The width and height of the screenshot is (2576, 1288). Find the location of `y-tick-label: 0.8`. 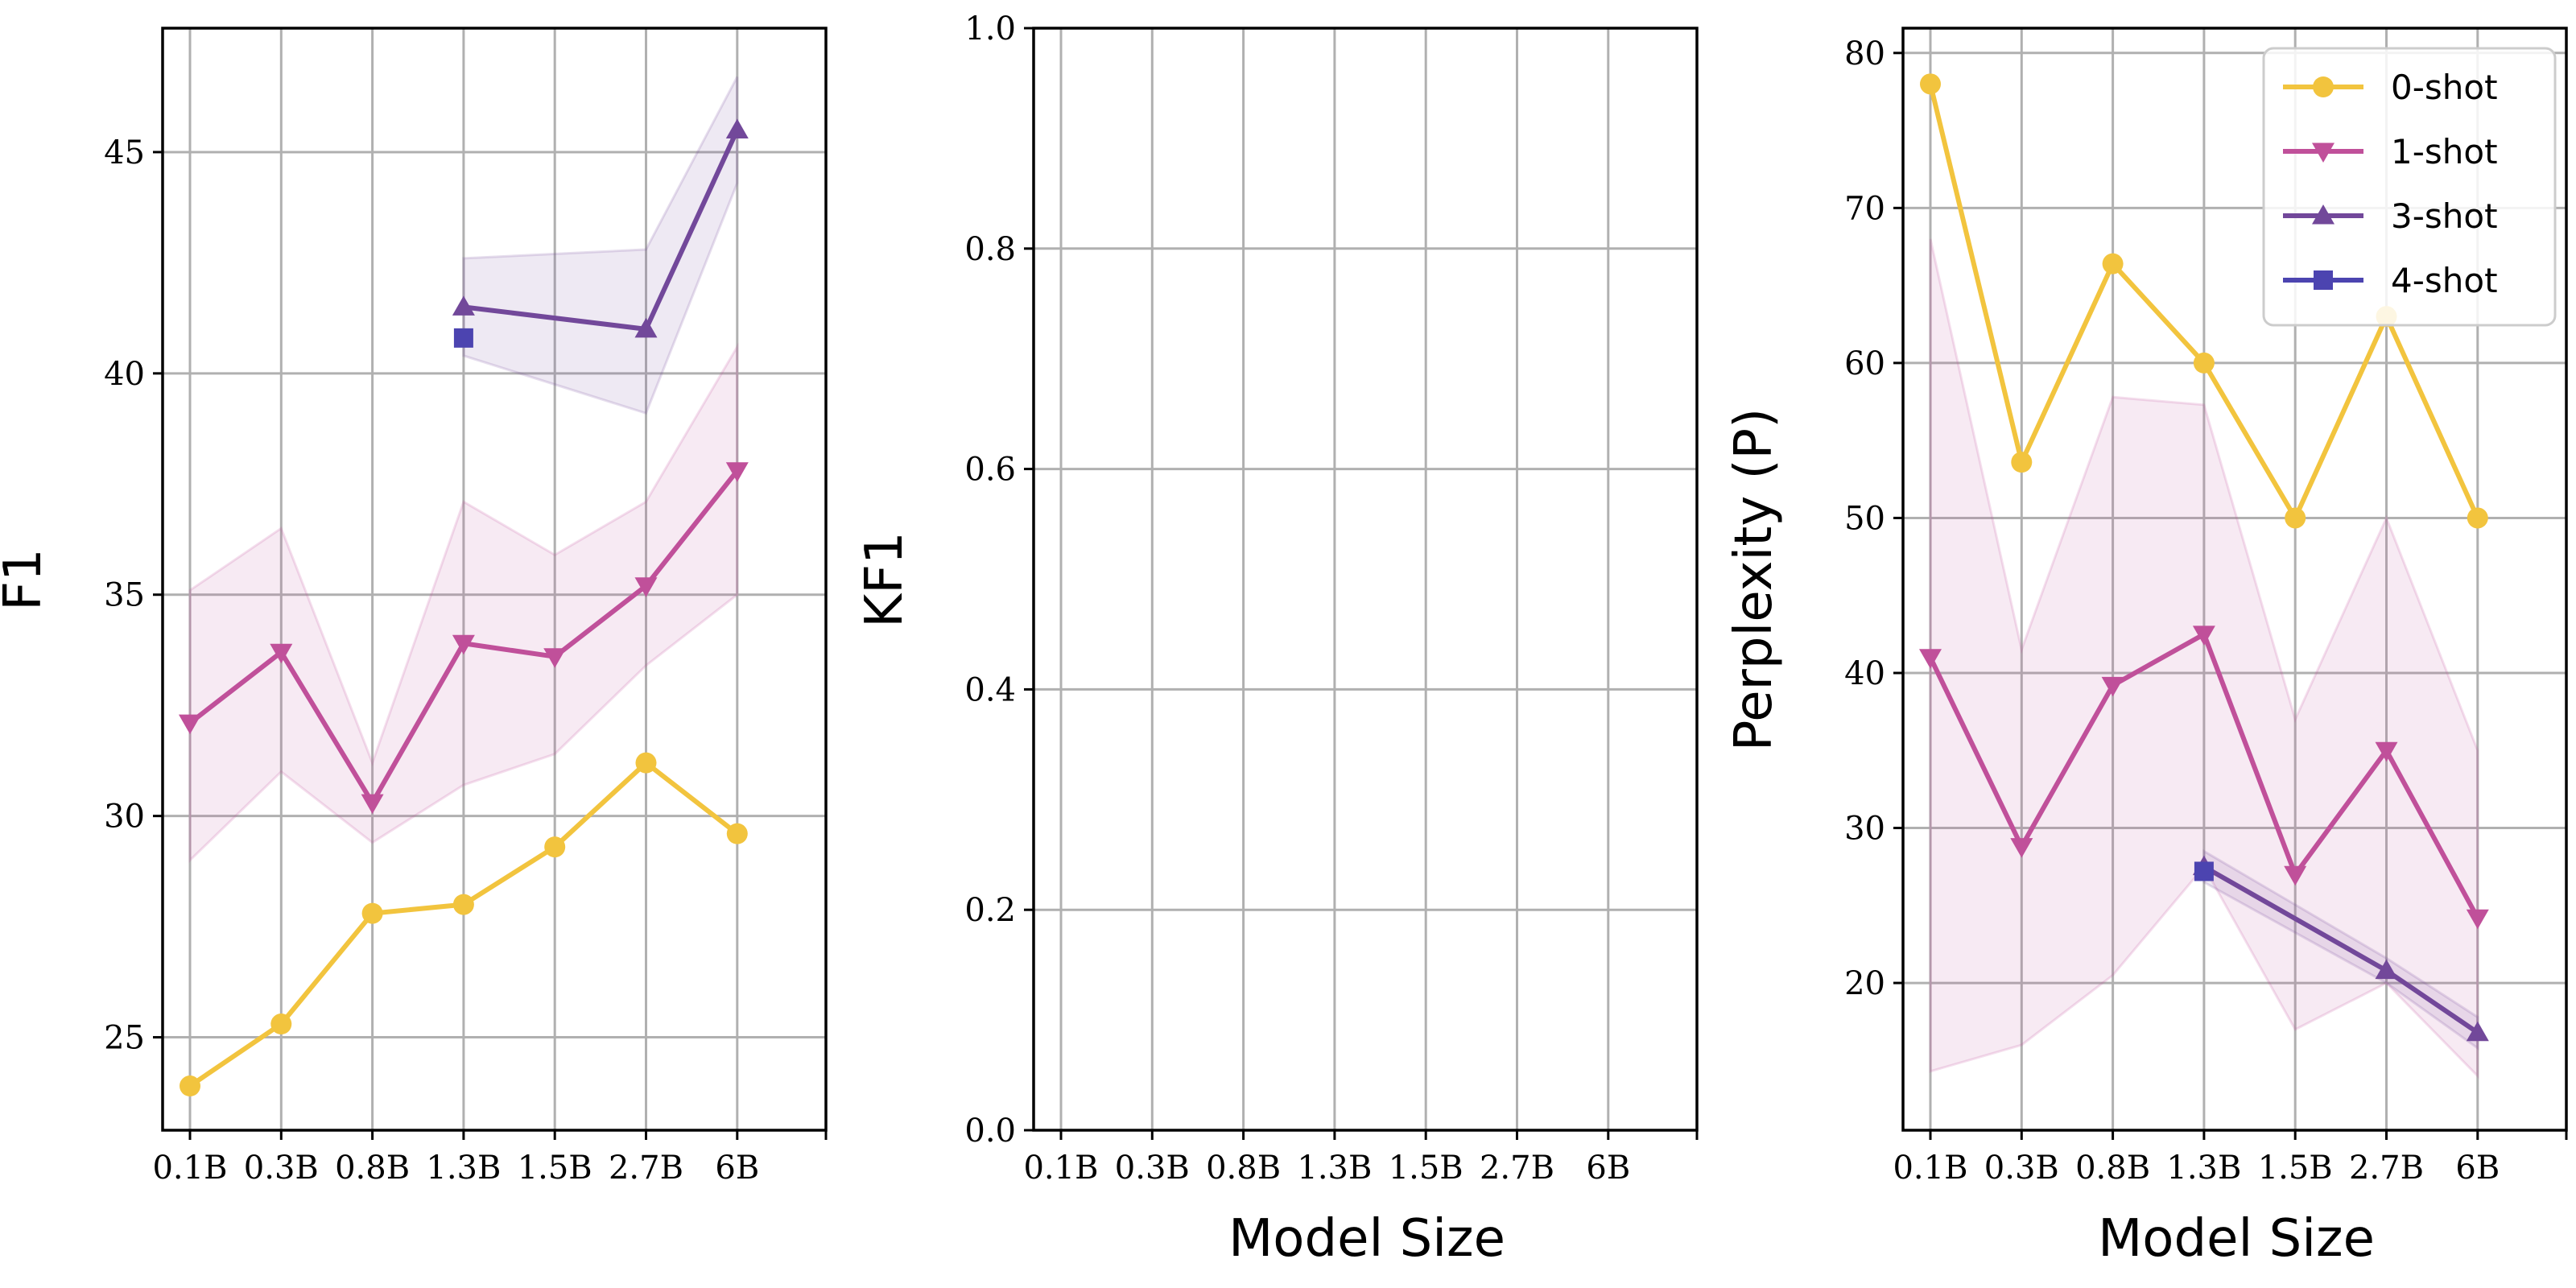

y-tick-label: 0.8 is located at coordinates (990, 249).